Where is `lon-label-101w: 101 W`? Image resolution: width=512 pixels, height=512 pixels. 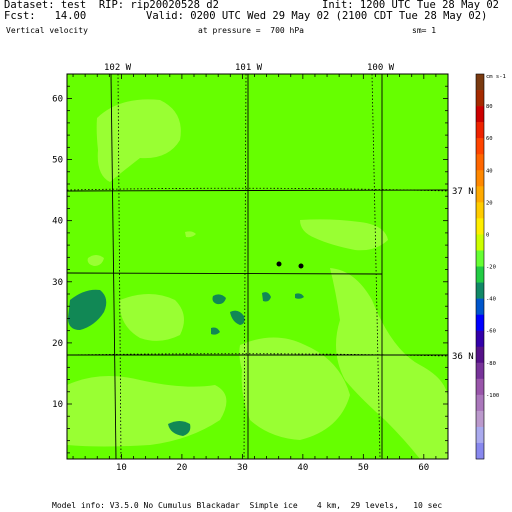
lon-label-101w: 101 W is located at coordinates (249, 68).